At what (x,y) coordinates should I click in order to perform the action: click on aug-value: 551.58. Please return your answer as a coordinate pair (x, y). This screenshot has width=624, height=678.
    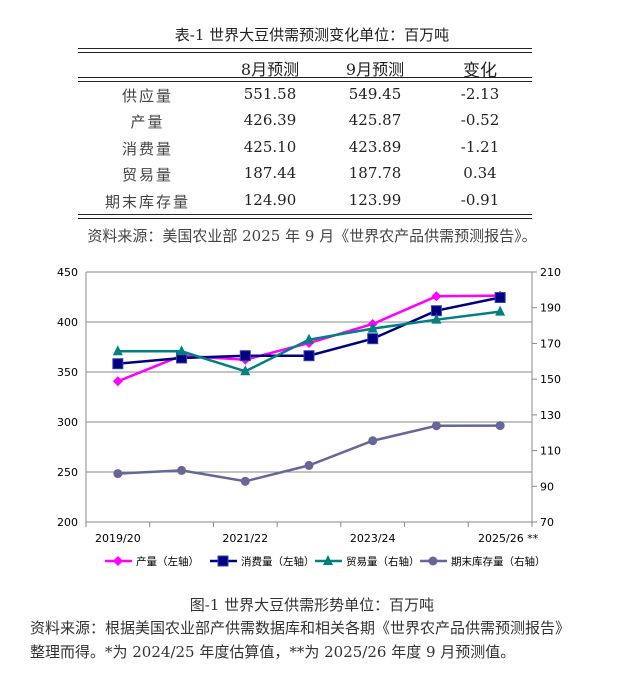
    Looking at the image, I should click on (270, 94).